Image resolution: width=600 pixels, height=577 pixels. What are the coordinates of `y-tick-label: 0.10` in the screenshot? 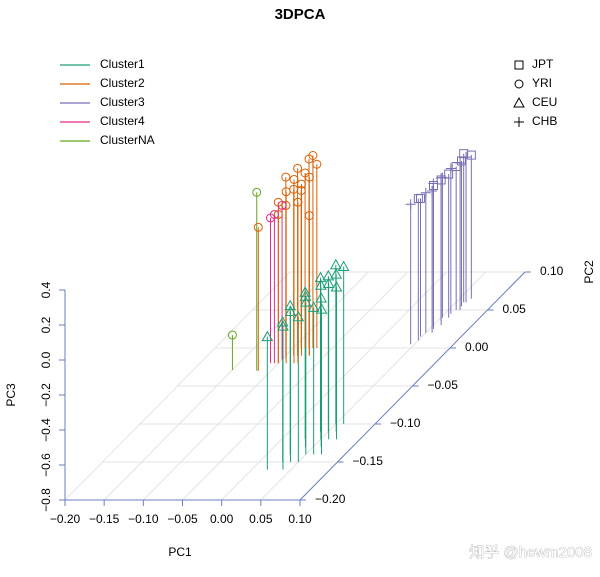 It's located at (552, 271).